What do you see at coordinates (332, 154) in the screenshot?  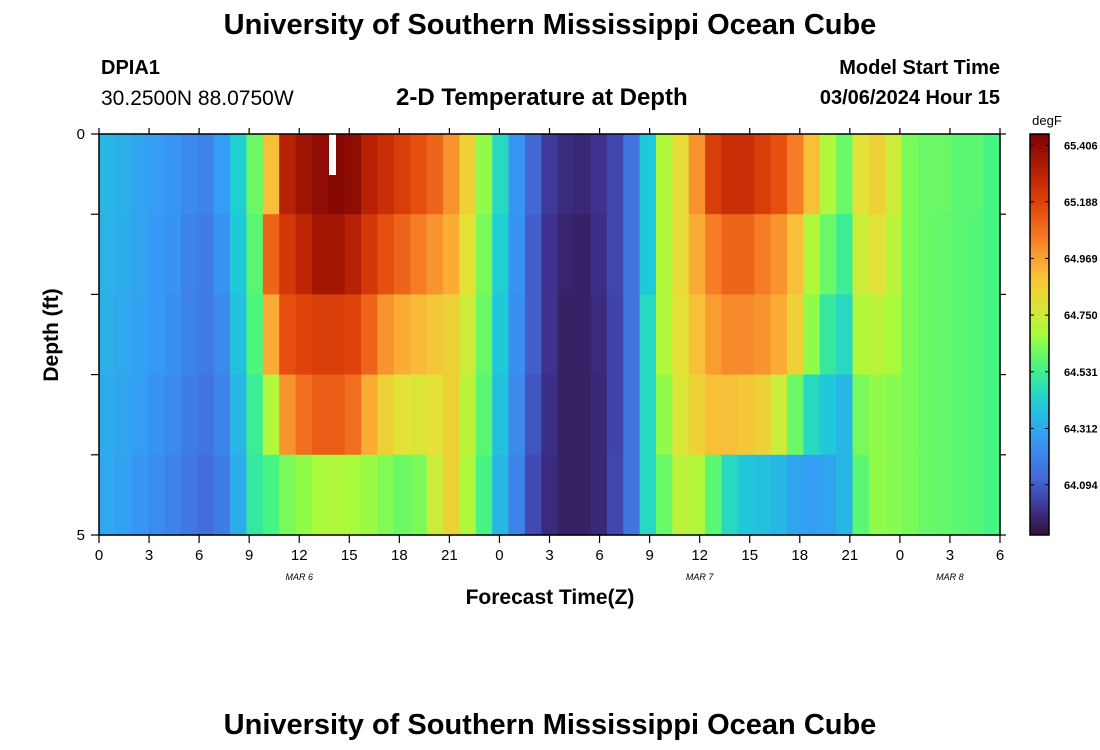 I see `current-time-marker` at bounding box center [332, 154].